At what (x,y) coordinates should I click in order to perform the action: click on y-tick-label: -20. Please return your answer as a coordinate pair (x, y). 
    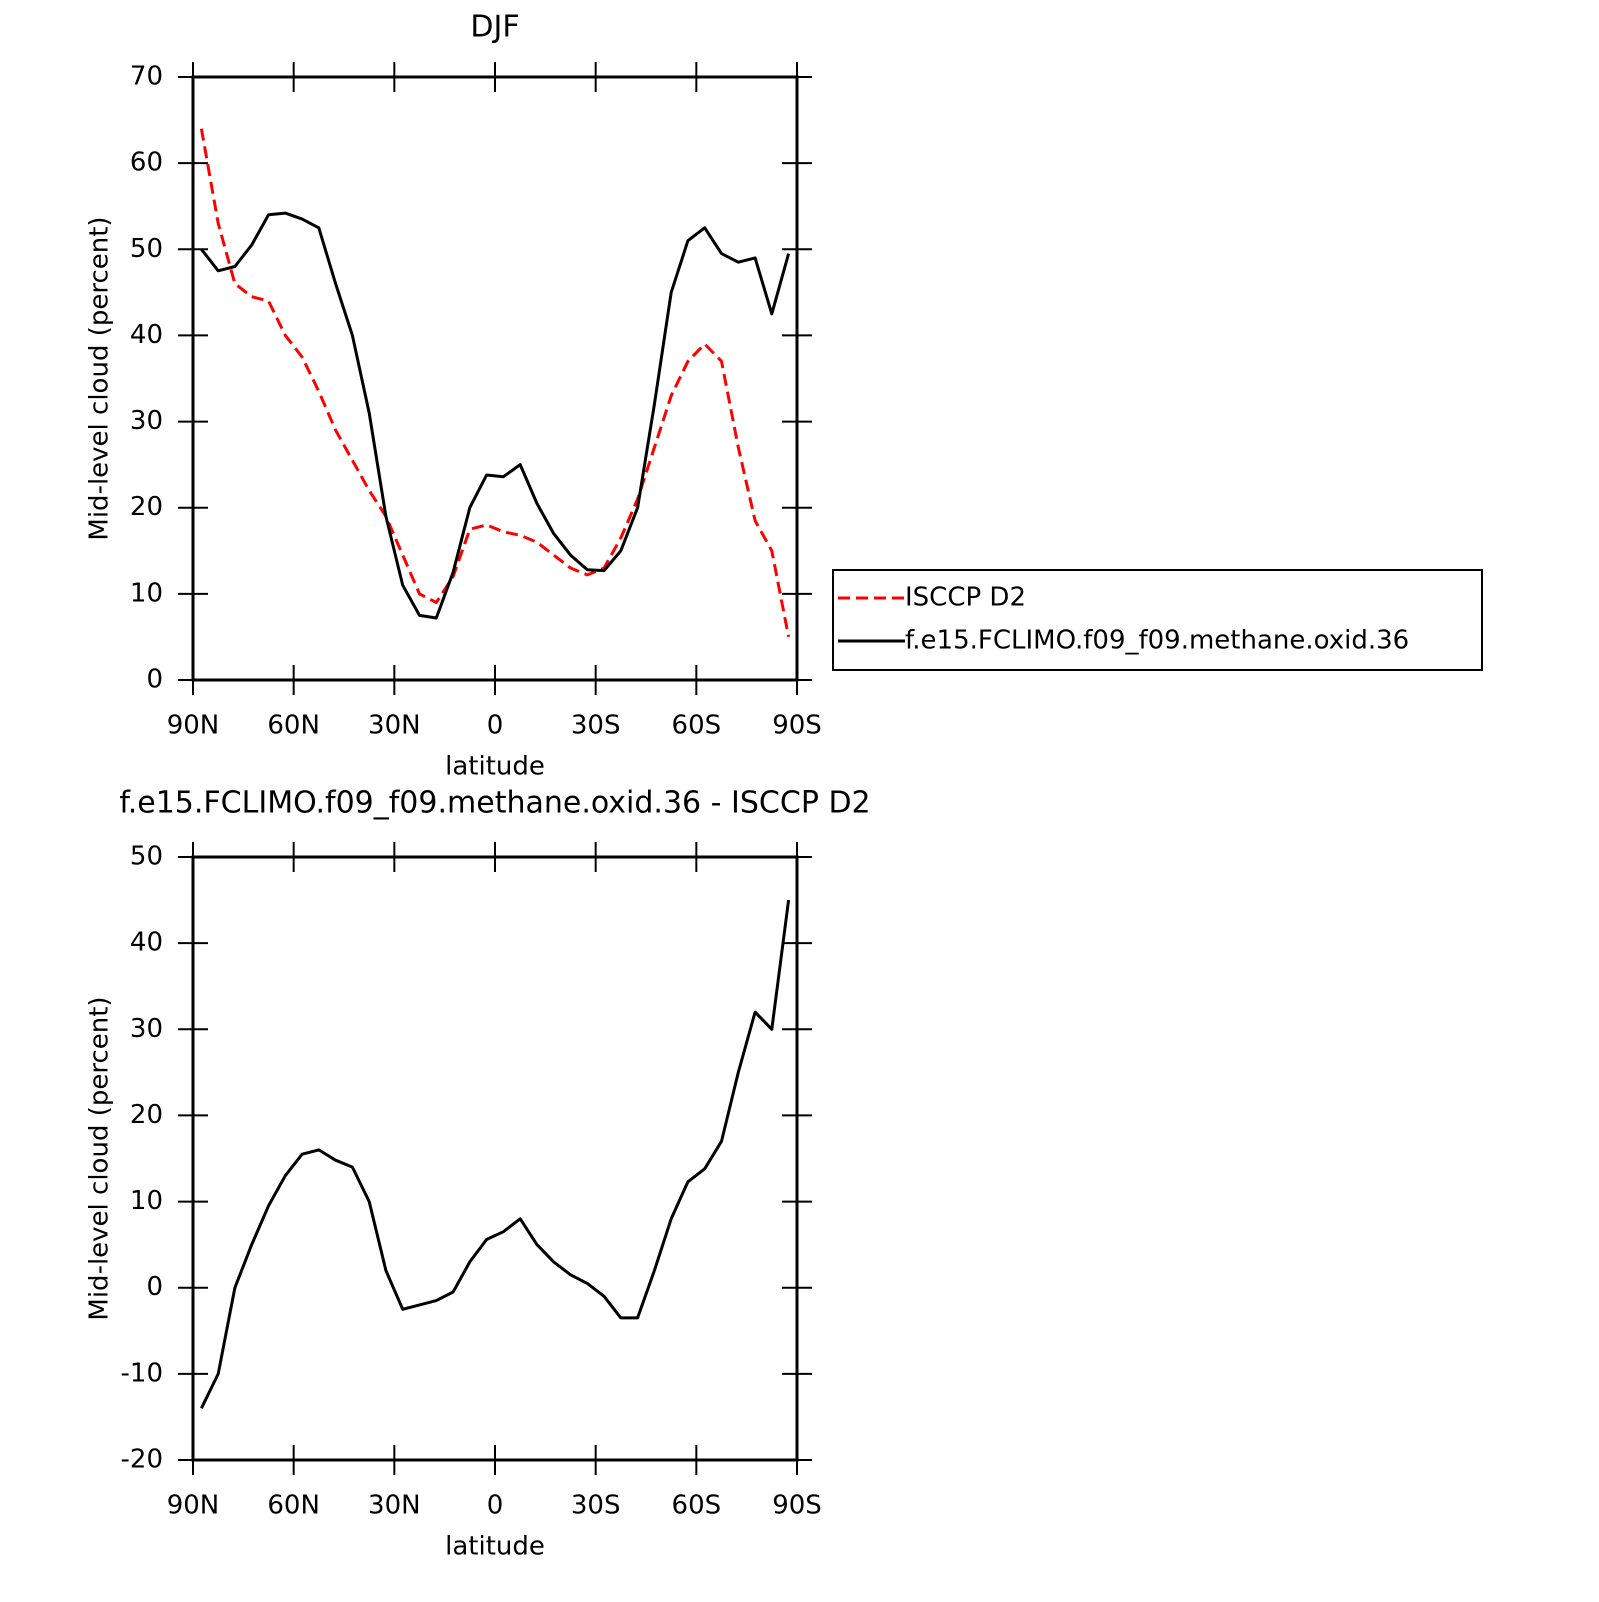
    Looking at the image, I should click on (142, 1460).